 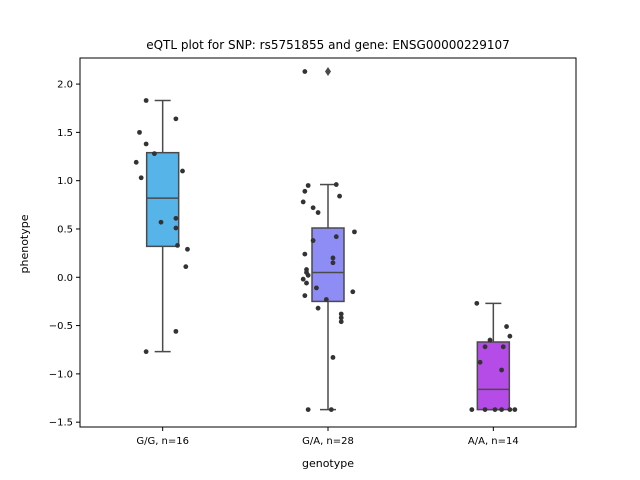 I want to click on y-tick-label: −0.5, so click(x=61, y=326).